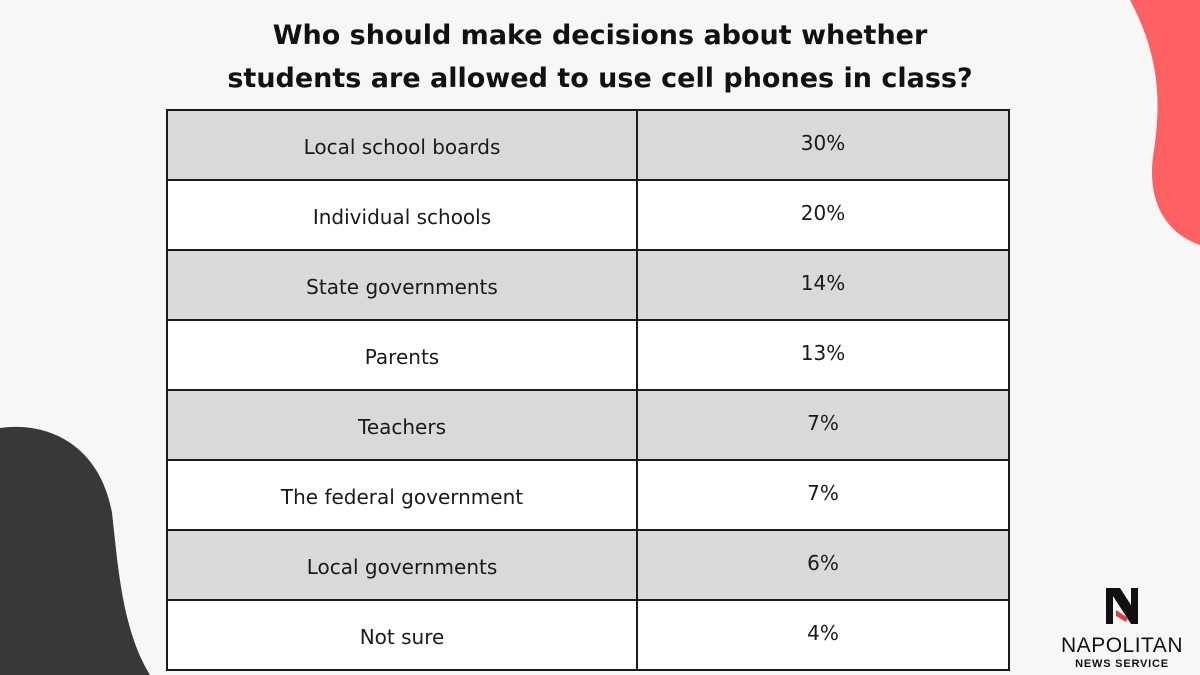 Image resolution: width=1200 pixels, height=675 pixels. Describe the element at coordinates (402, 425) in the screenshot. I see `row-label: Teachers` at that location.